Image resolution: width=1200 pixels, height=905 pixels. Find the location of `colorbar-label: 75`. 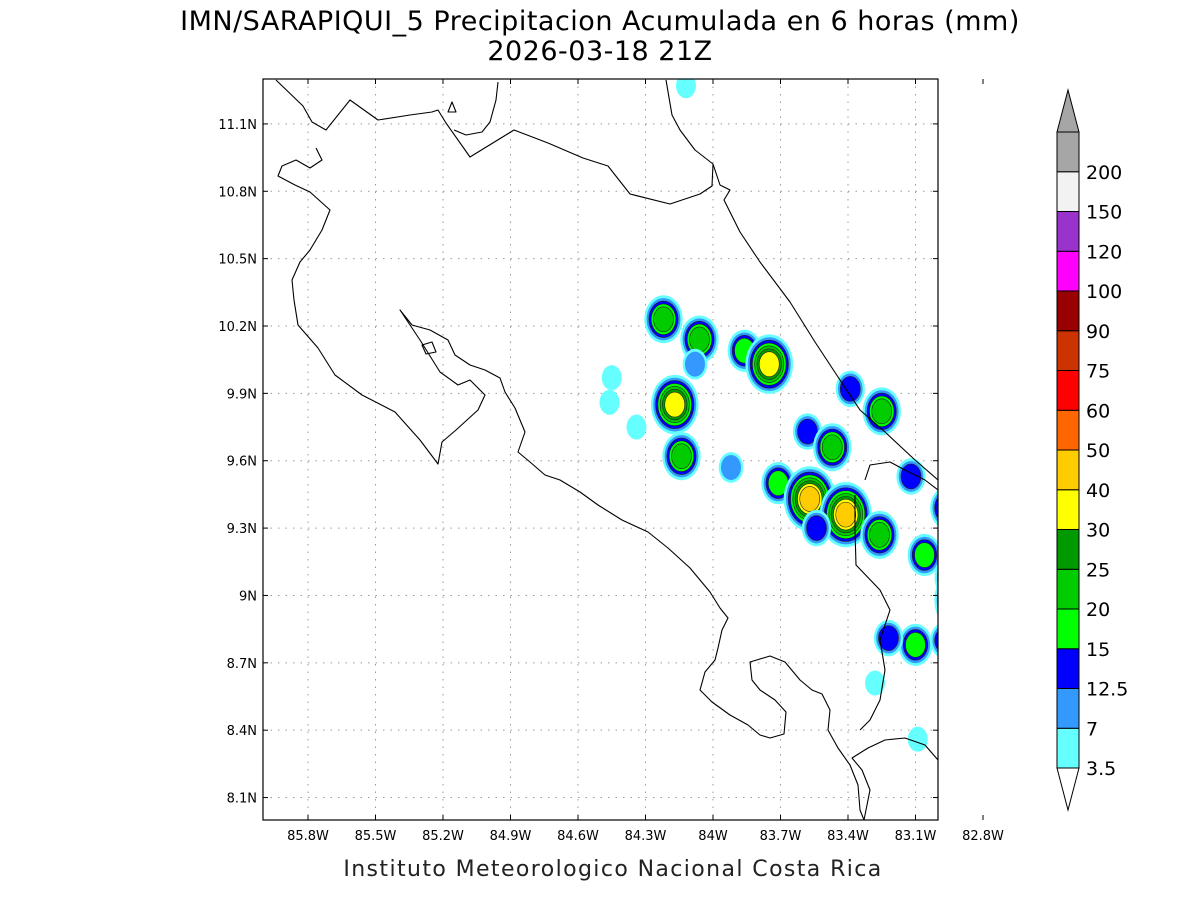

colorbar-label: 75 is located at coordinates (1098, 372).